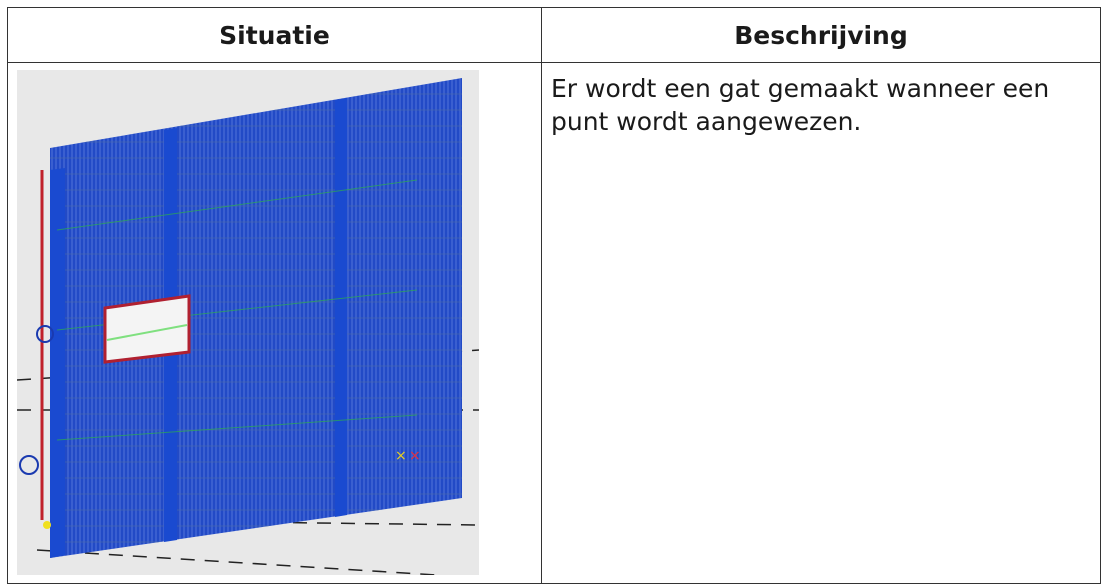 This screenshot has height=584, width=1107. I want to click on header-row: Situatie Beschrijving, so click(554, 35).